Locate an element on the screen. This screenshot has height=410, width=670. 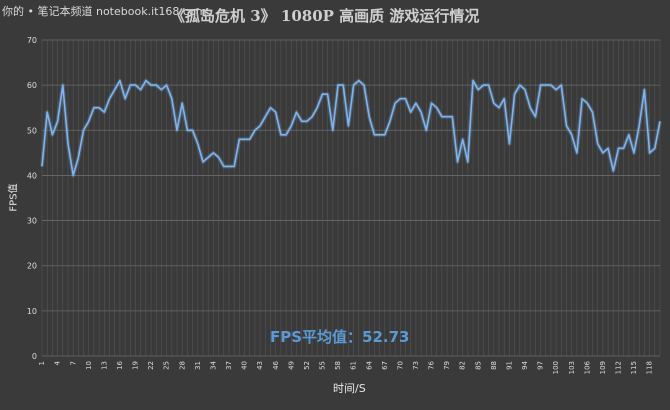
x-tick-label: 52 is located at coordinates (307, 365).